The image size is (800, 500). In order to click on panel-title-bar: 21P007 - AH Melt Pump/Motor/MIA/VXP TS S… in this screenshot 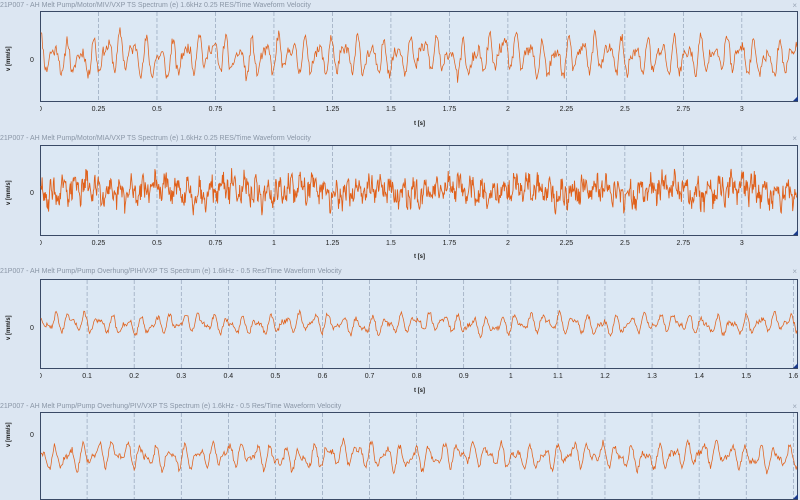, I will do `click(400, 138)`.